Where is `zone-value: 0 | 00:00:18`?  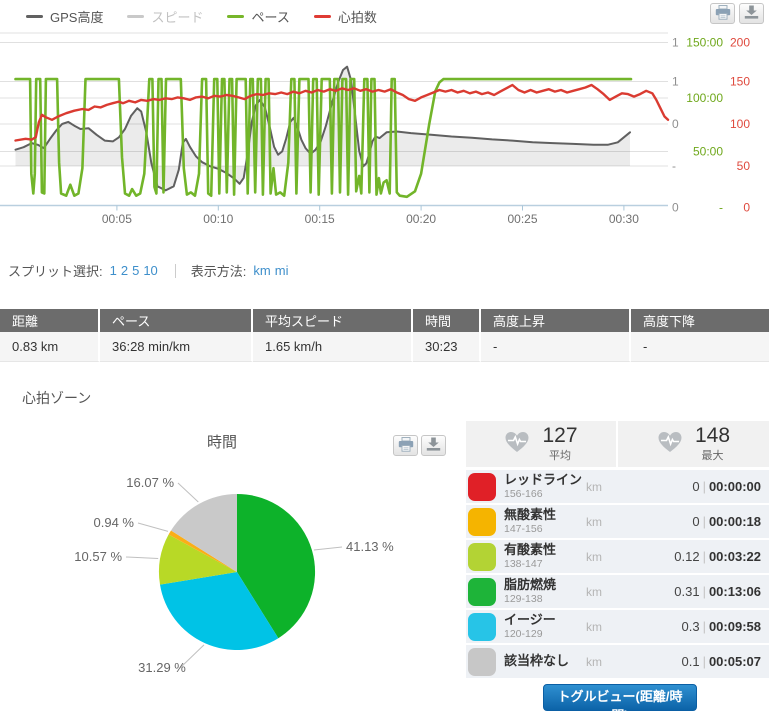
zone-value: 0 | 00:00:18 is located at coordinates (698, 521).